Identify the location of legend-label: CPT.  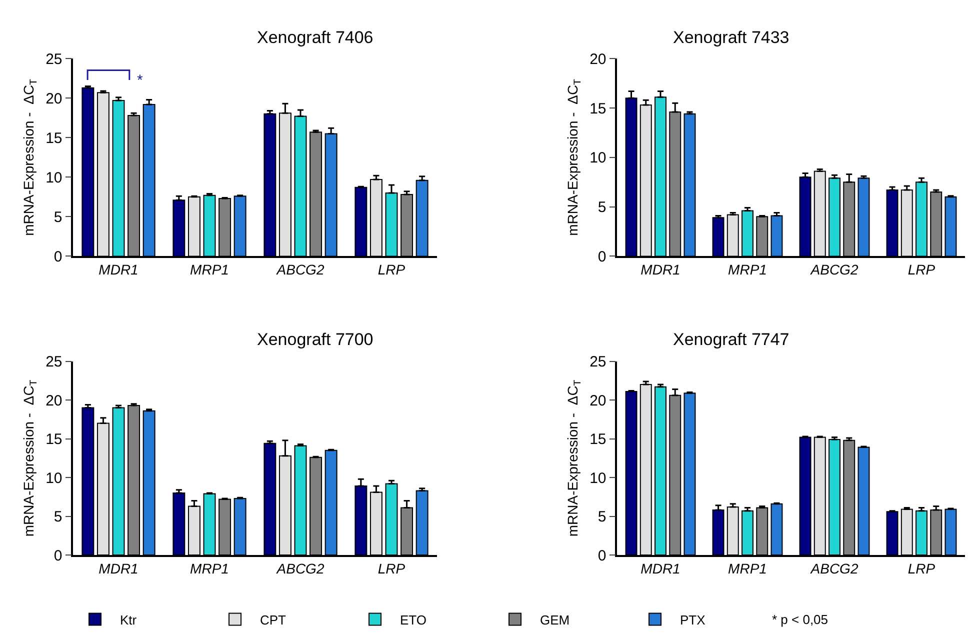
(273, 620).